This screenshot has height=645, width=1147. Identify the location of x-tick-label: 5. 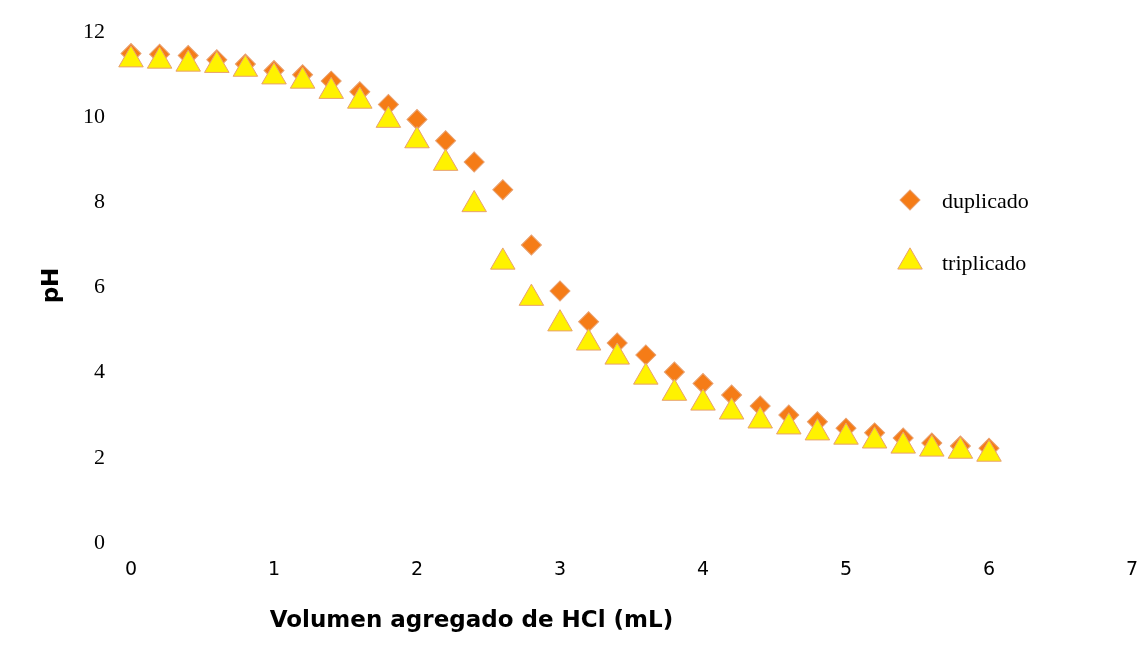
(846, 568).